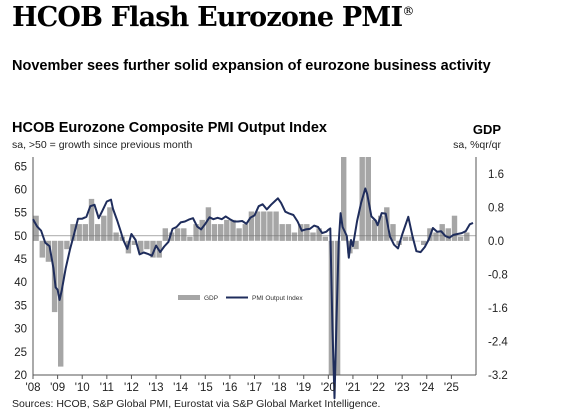 The image size is (561, 414). What do you see at coordinates (20, 376) in the screenshot?
I see `y-left-tick: 20` at bounding box center [20, 376].